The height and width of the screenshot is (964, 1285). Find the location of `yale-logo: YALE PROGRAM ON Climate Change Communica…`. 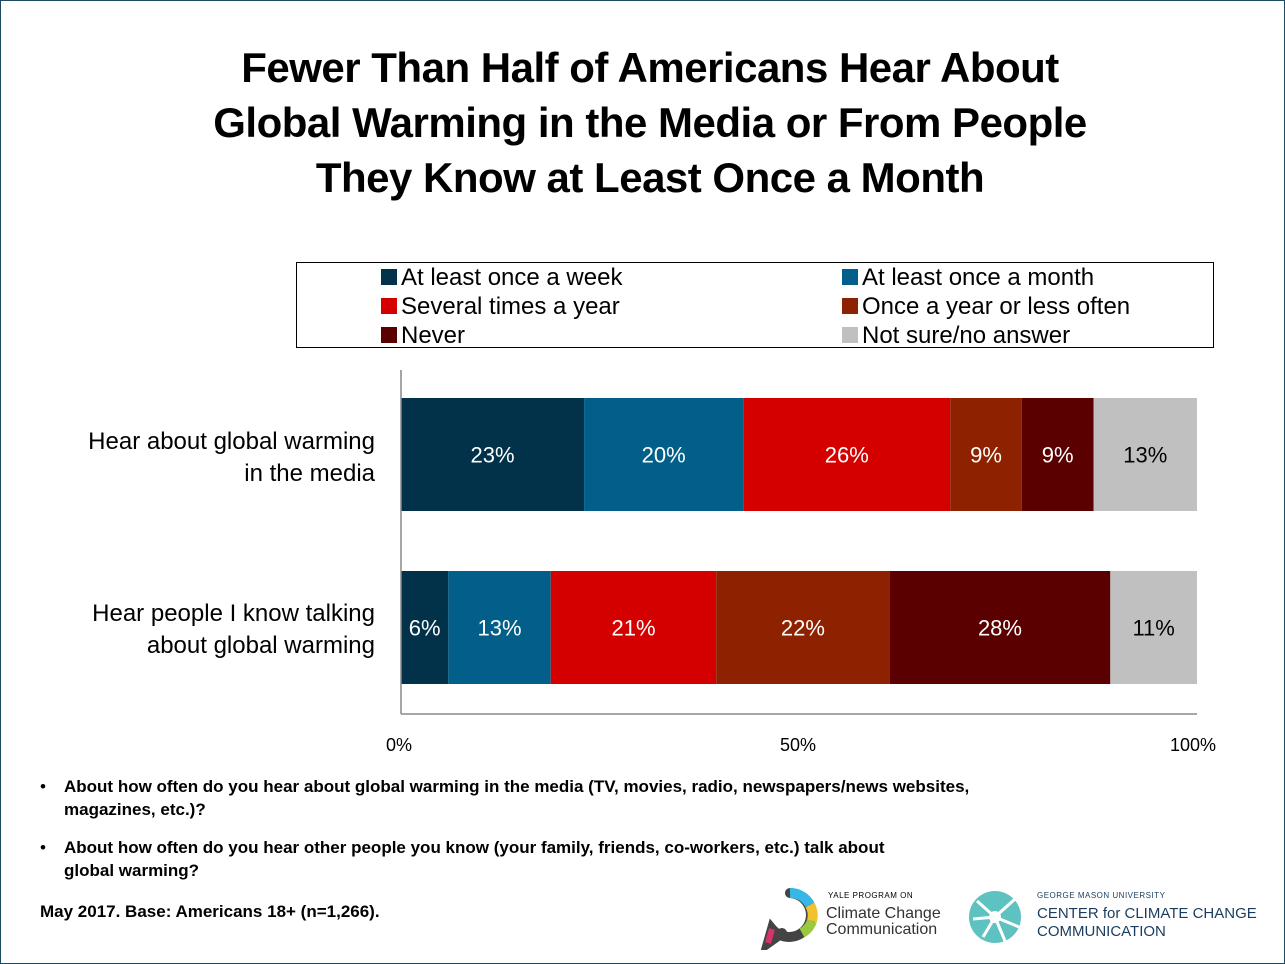

yale-logo: YALE PROGRAM ON Climate Change Communica… is located at coordinates (860, 917).